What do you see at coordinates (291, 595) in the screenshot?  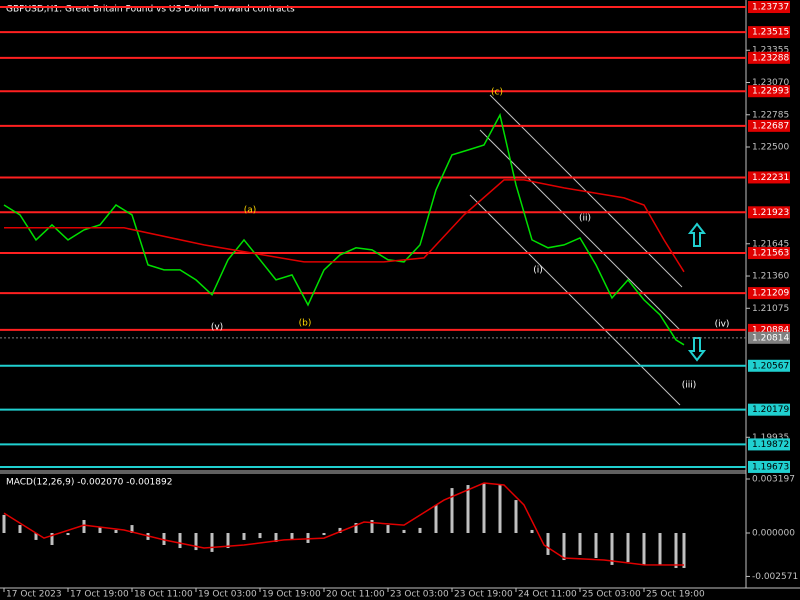 I see `x-tick-label: 19 Oct 19:00` at bounding box center [291, 595].